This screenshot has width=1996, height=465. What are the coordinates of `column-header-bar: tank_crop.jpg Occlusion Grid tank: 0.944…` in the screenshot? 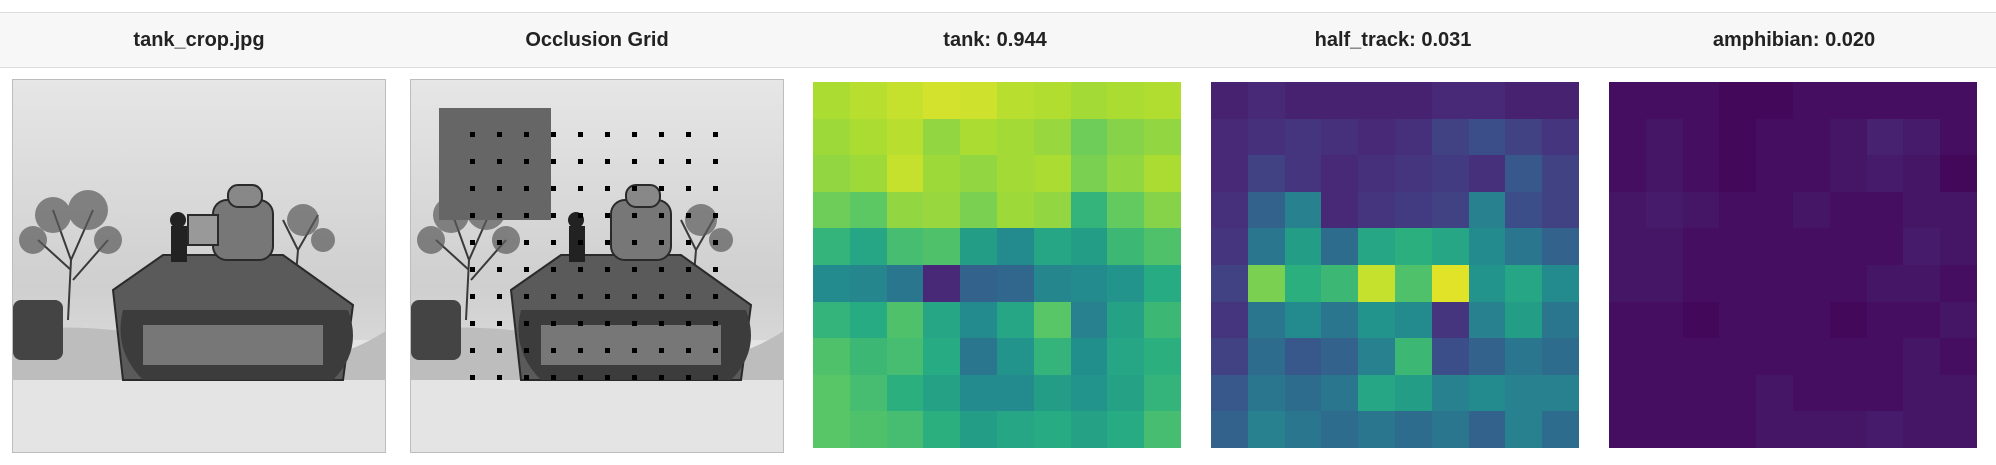 It's located at (998, 40).